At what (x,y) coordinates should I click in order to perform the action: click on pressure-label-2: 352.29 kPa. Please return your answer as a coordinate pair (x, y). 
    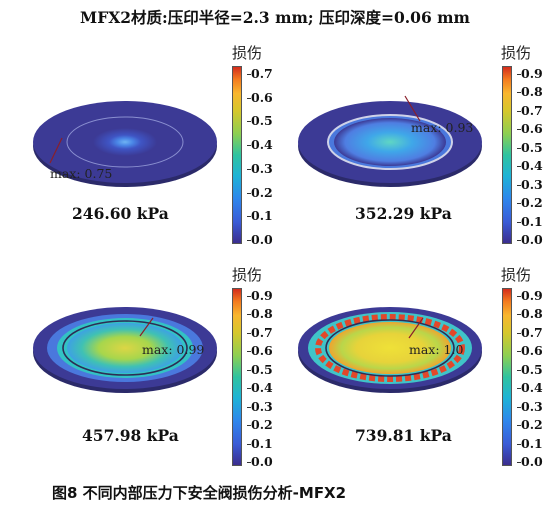
    Looking at the image, I should click on (403, 213).